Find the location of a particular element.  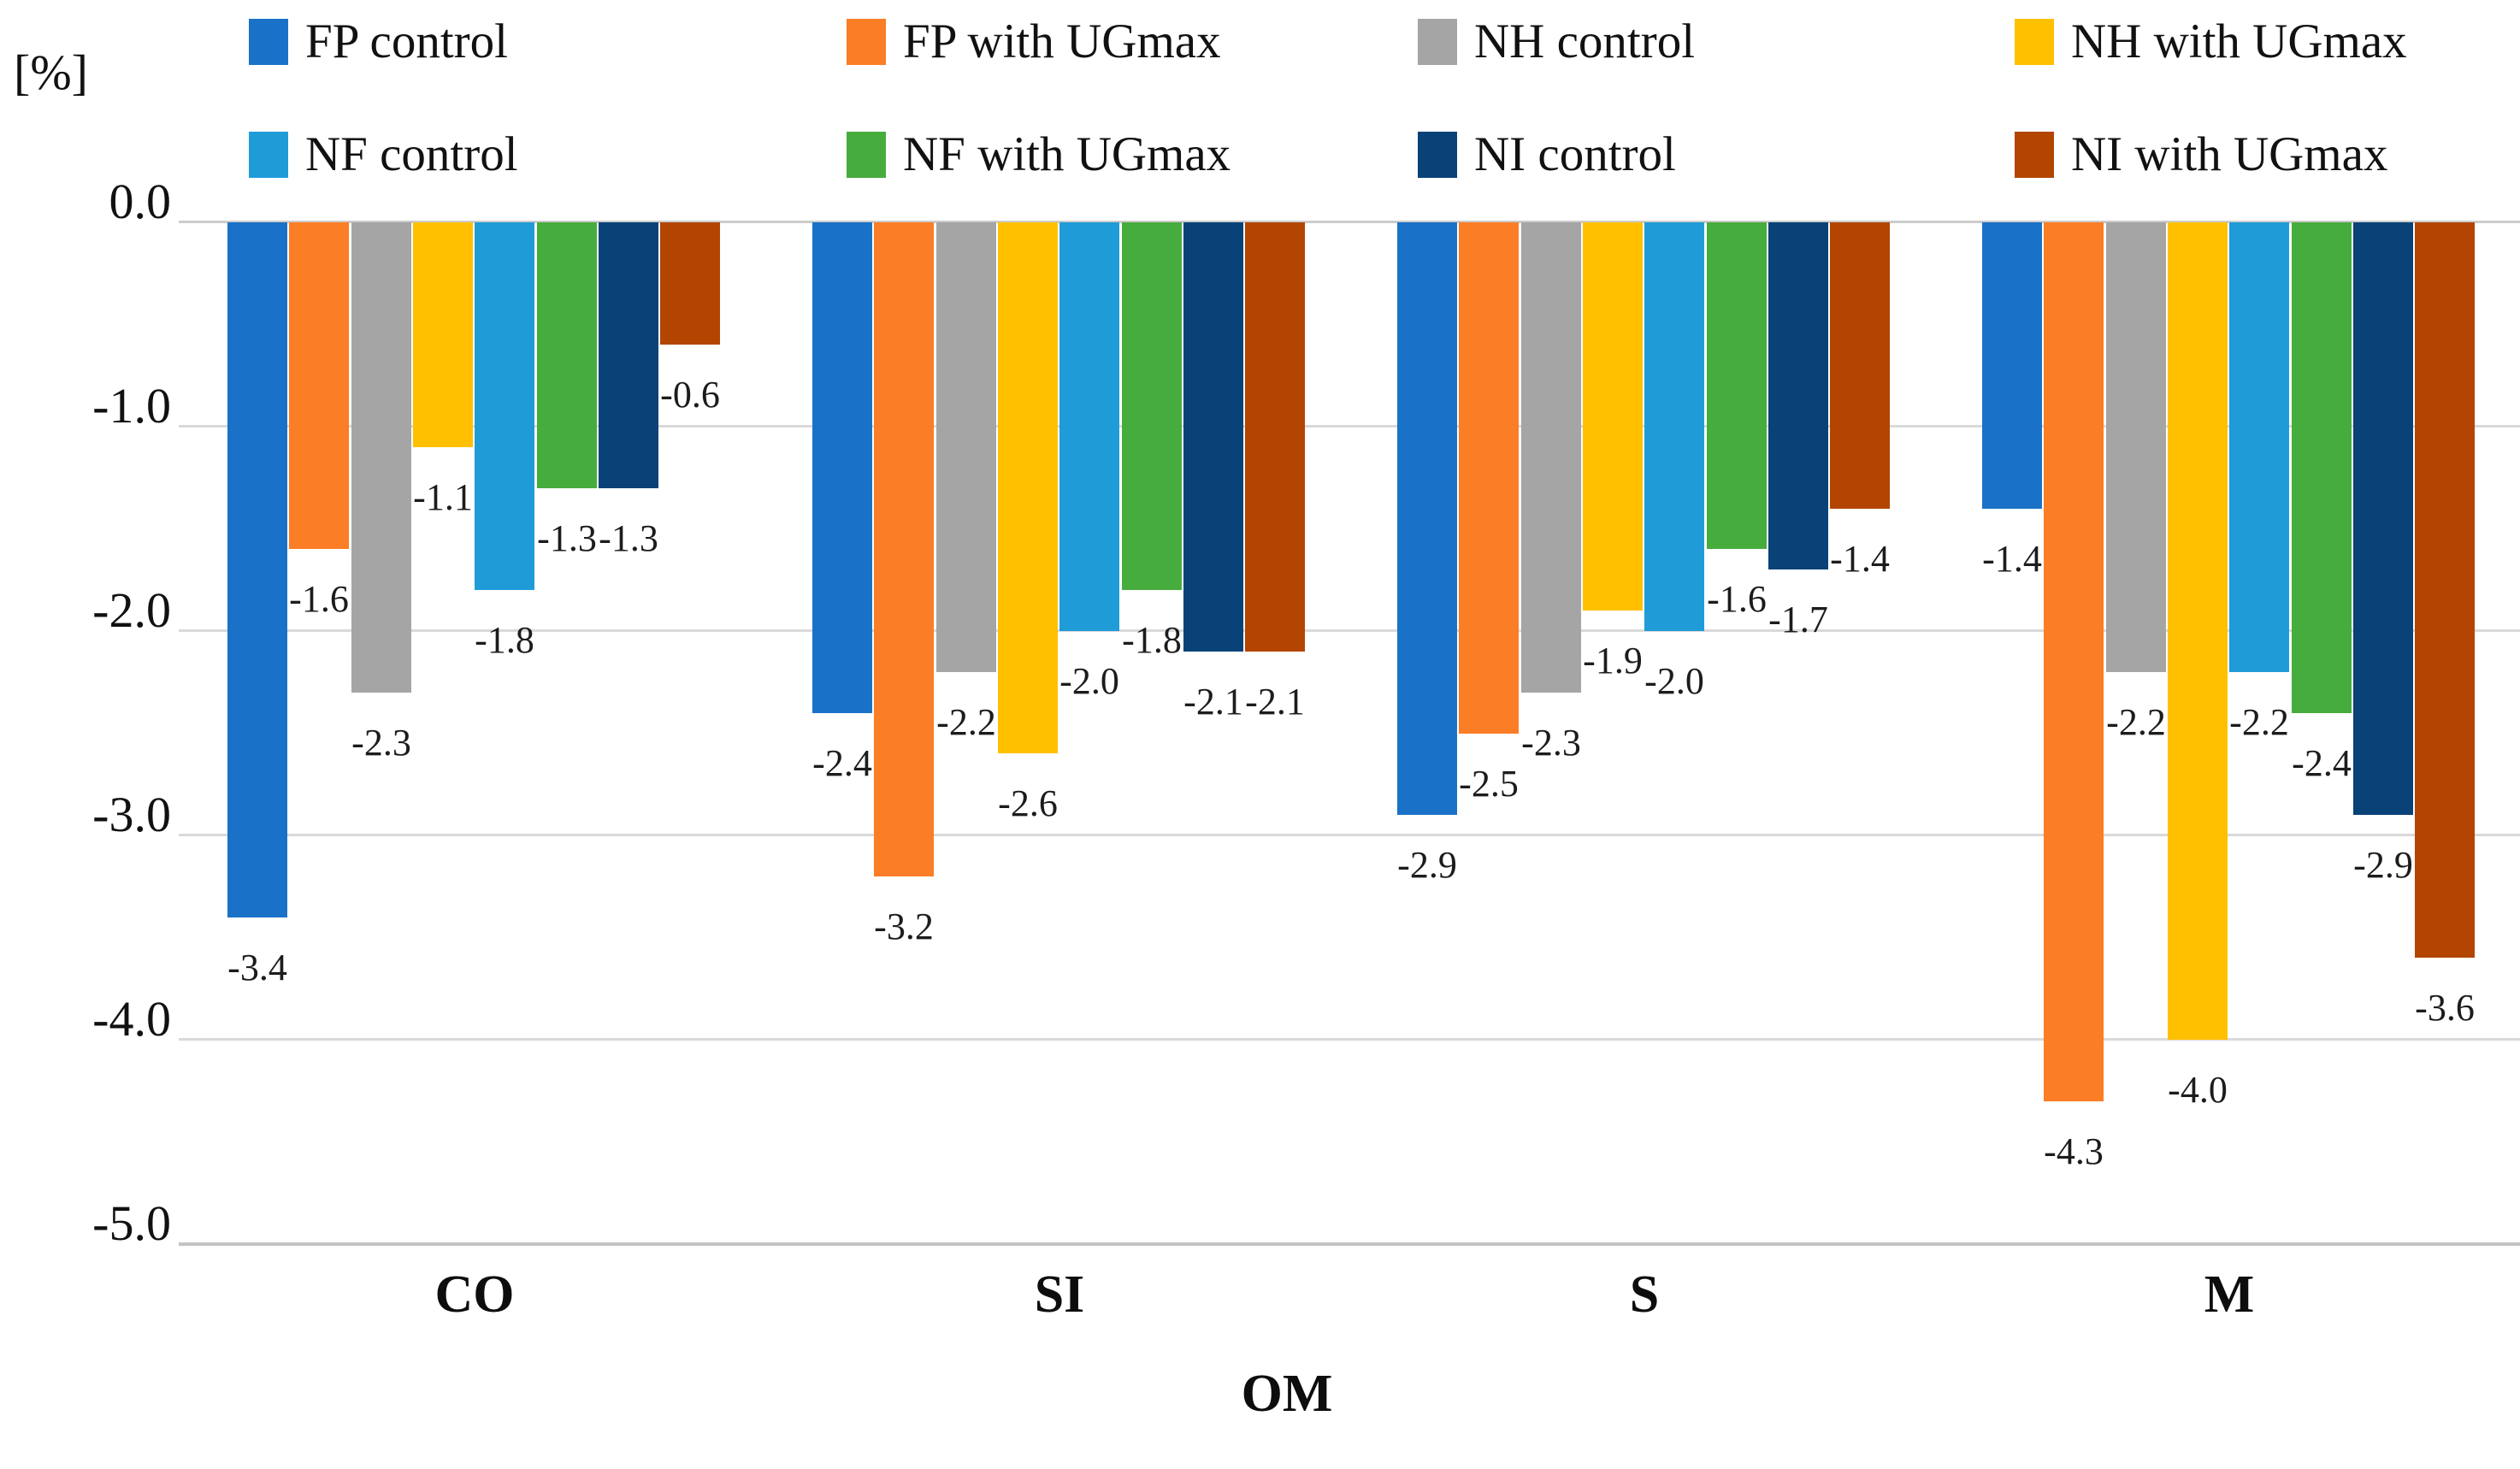

bar-co-nh-control is located at coordinates (381, 457).